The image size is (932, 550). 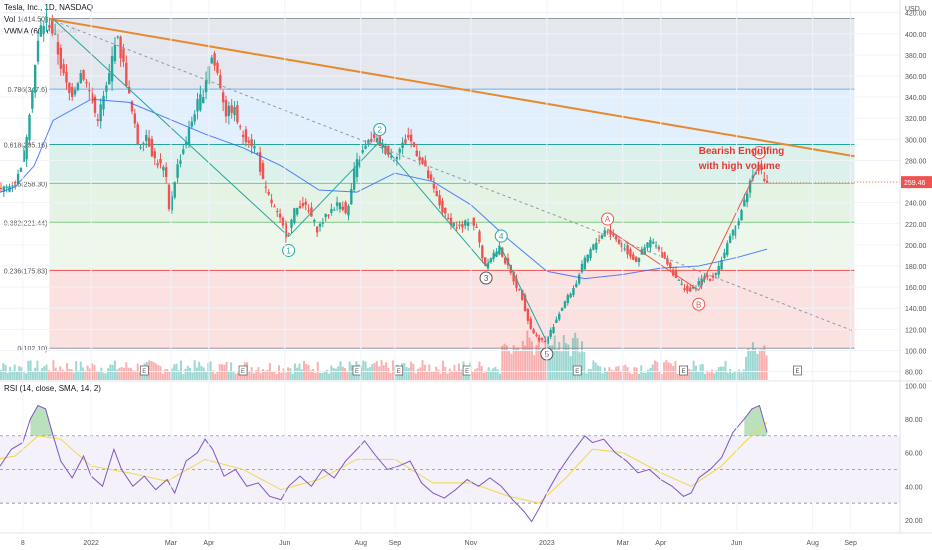 I want to click on rsi-legend: RSI (14, close, SMA, 14, 2), so click(x=52, y=388).